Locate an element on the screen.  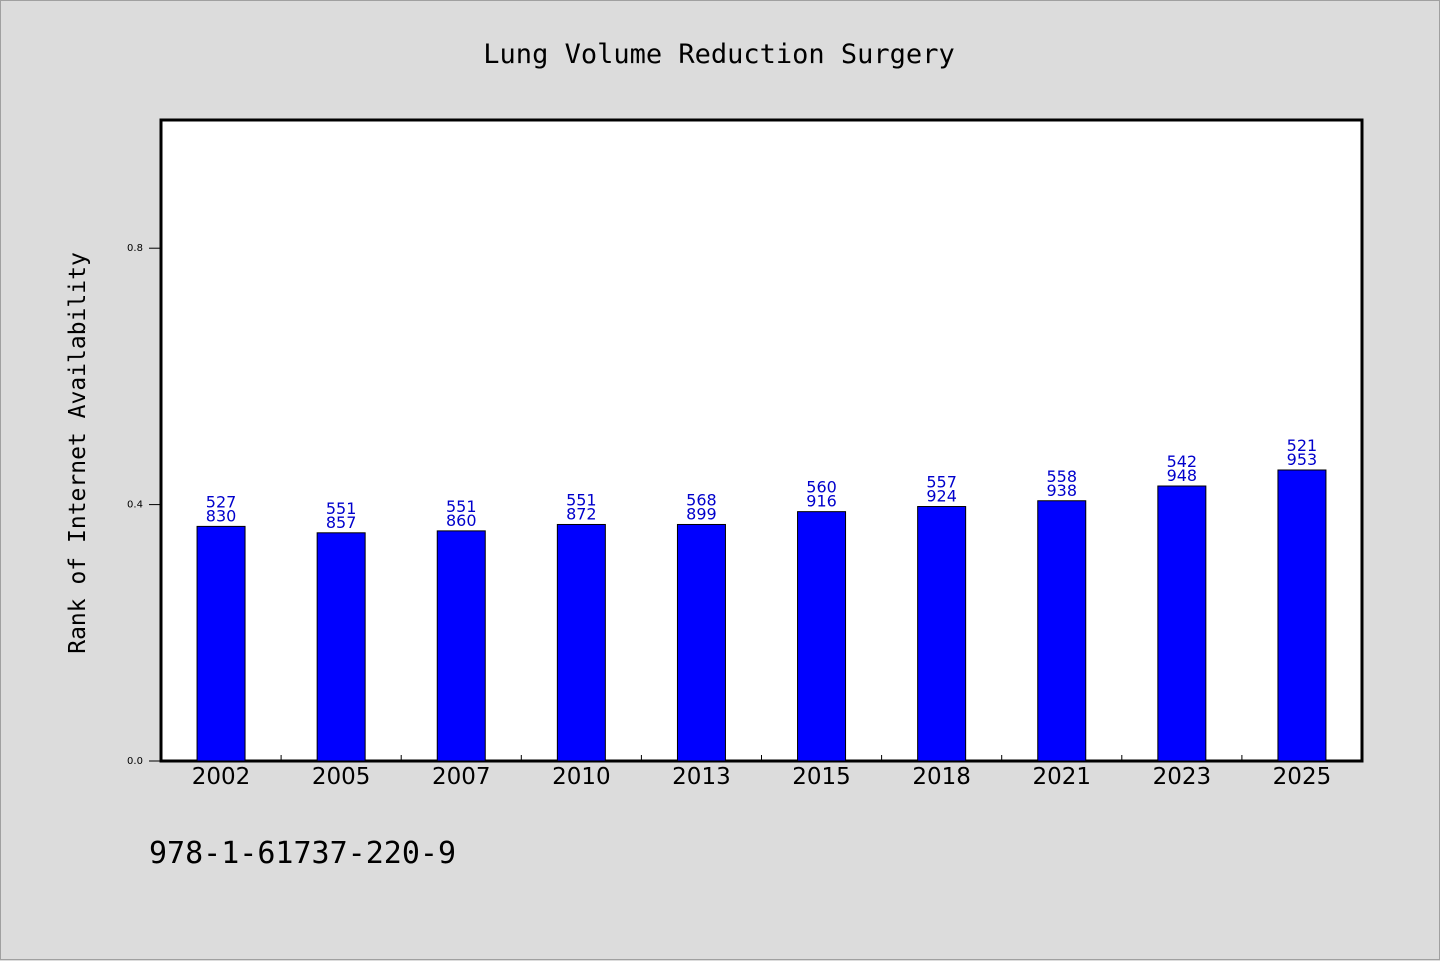
x-tick-label: 2007 is located at coordinates (461, 777).